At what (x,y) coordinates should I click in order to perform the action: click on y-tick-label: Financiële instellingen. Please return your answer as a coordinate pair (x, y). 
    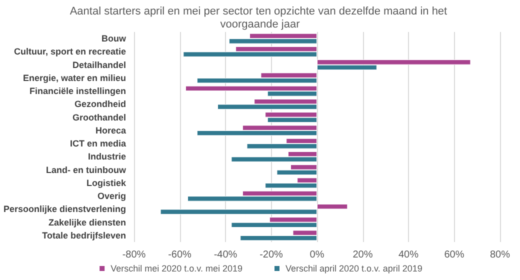
    Looking at the image, I should click on (77, 91).